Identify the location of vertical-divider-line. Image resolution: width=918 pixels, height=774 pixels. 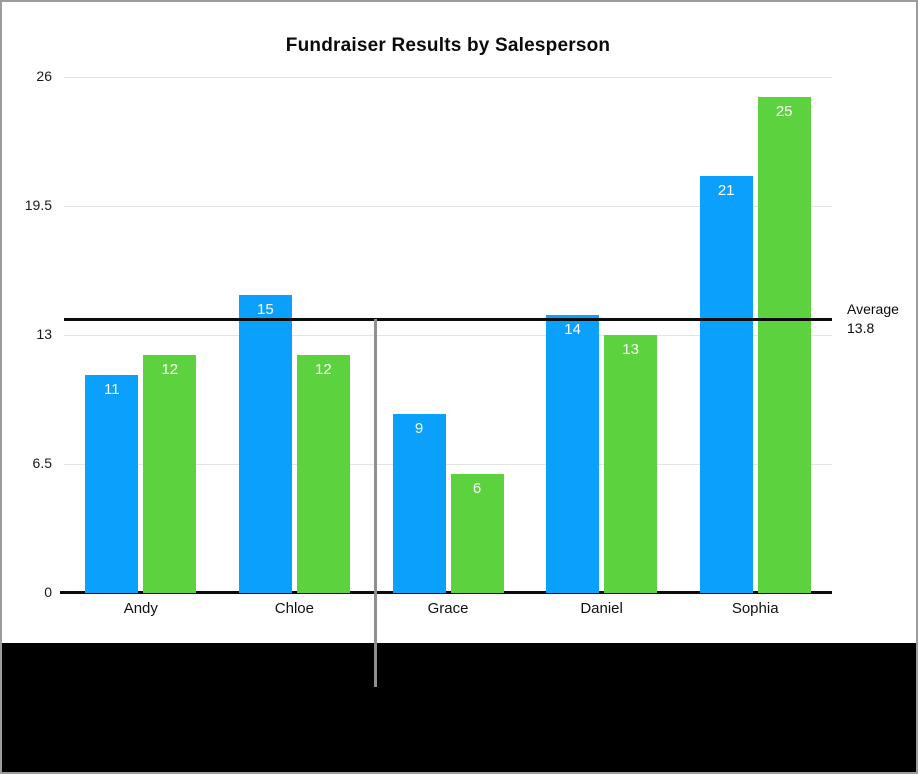
(375, 503).